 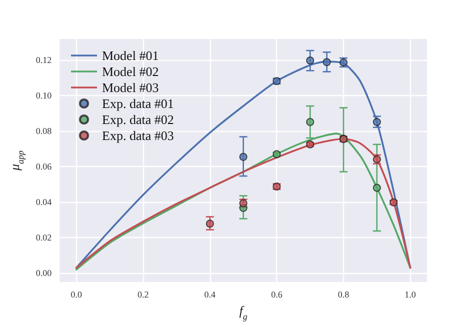 What do you see at coordinates (44, 273) in the screenshot?
I see `y-tick-label: 0.00` at bounding box center [44, 273].